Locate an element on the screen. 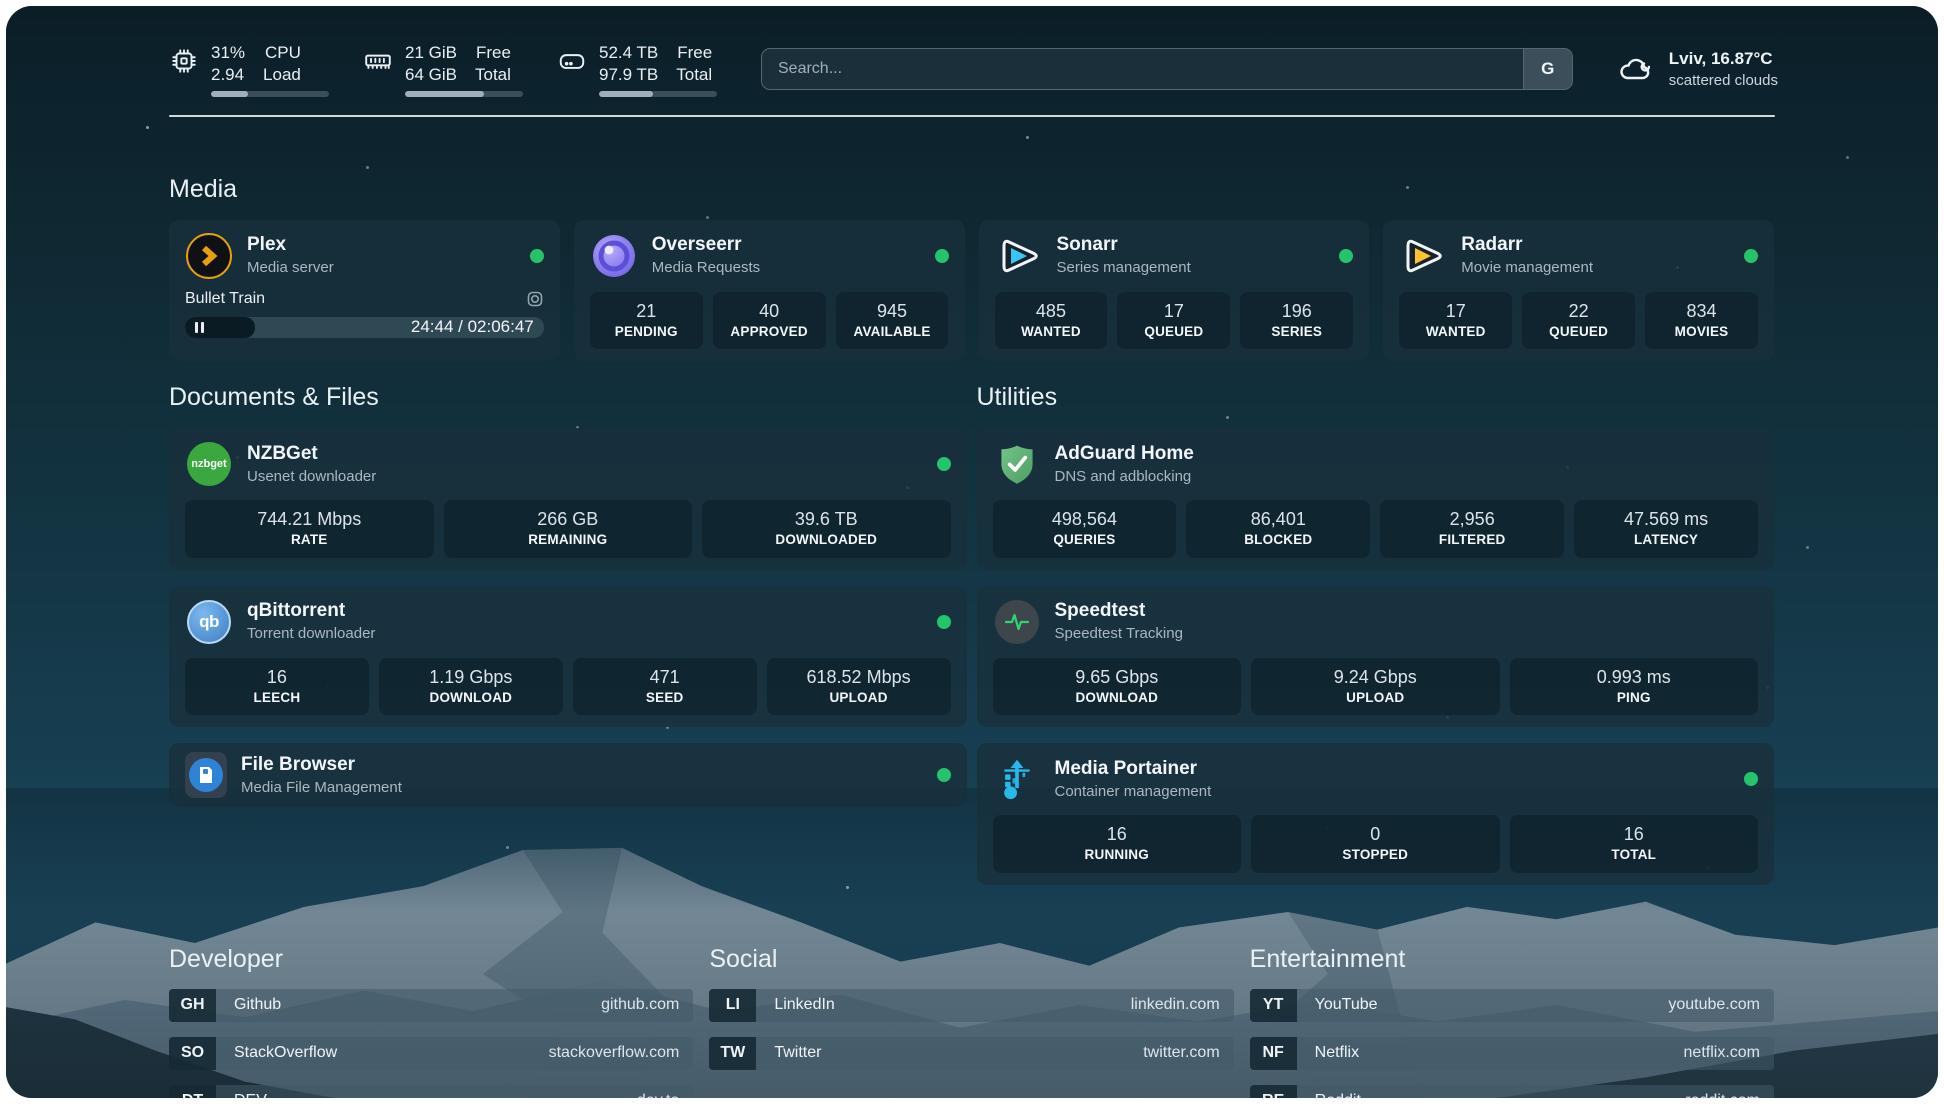  link-row-stackoverflow: SO StackOverflow stackoverflow.com is located at coordinates (431, 1053).